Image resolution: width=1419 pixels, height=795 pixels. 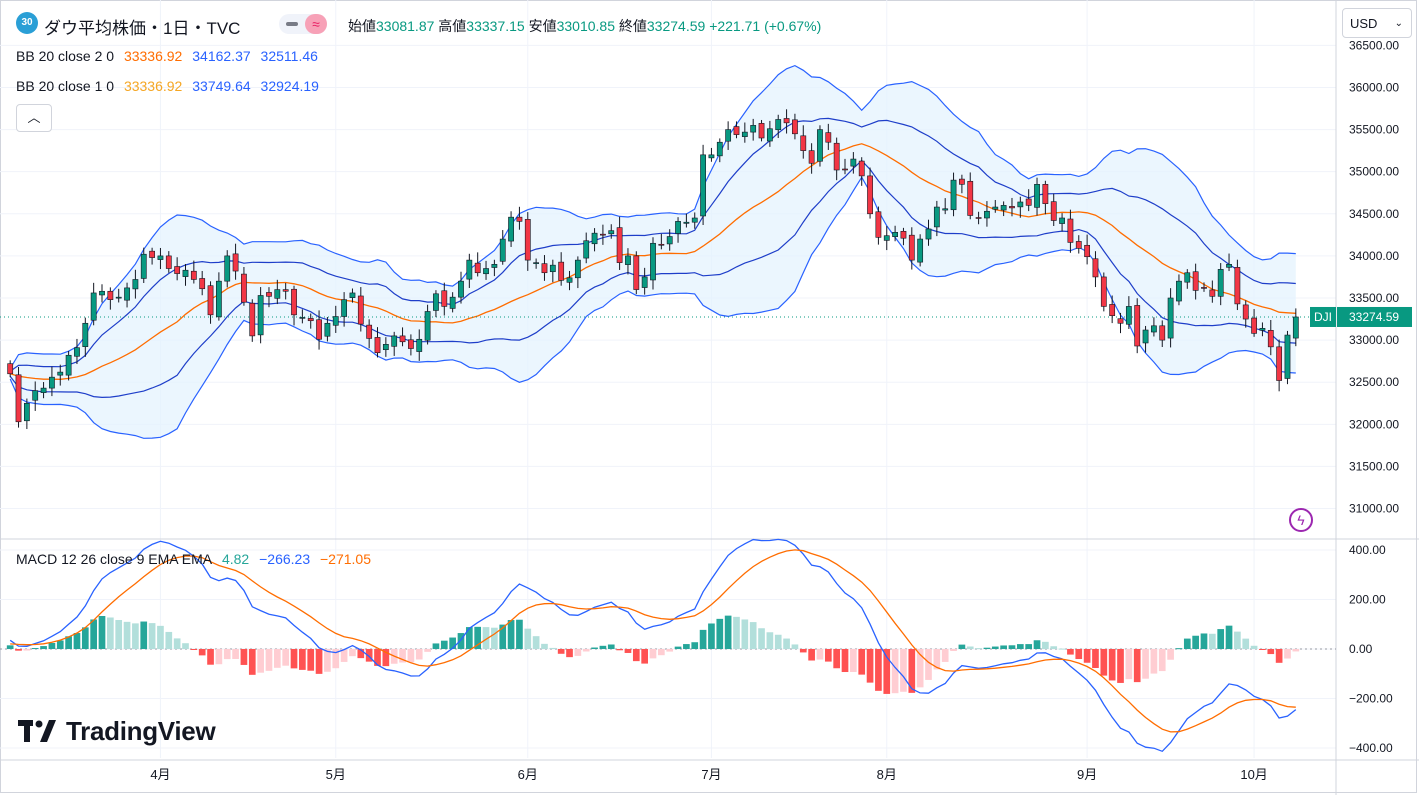 I want to click on bb2-basis: 33336.92, so click(x=153, y=86).